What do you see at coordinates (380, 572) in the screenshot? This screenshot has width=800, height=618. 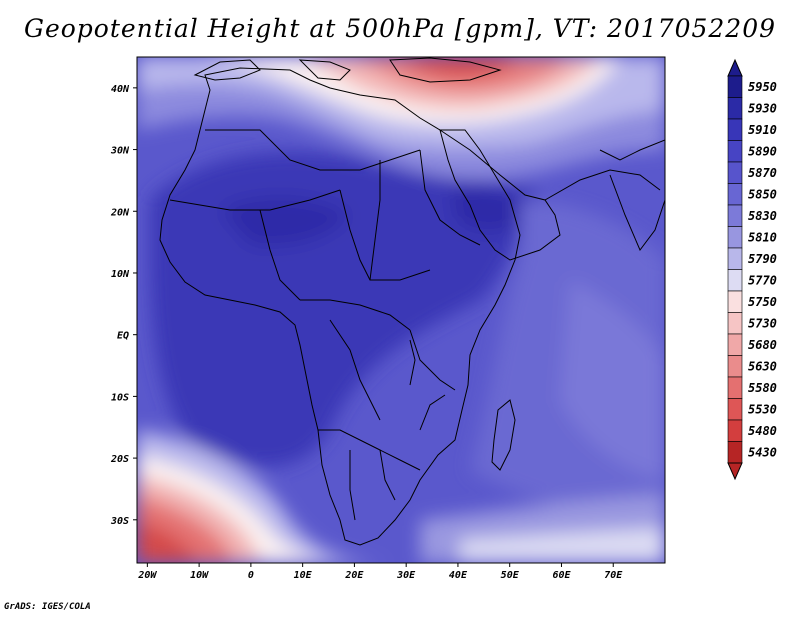 I see `x-axis-ticks: 20W 10W 0 10E 20E 30E 40E 50E 60E 70E` at bounding box center [380, 572].